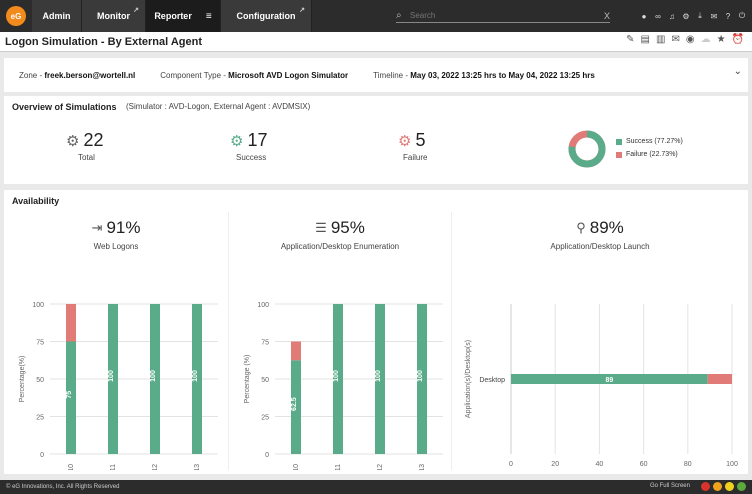  I want to click on login-icon: ⇥, so click(97, 227).